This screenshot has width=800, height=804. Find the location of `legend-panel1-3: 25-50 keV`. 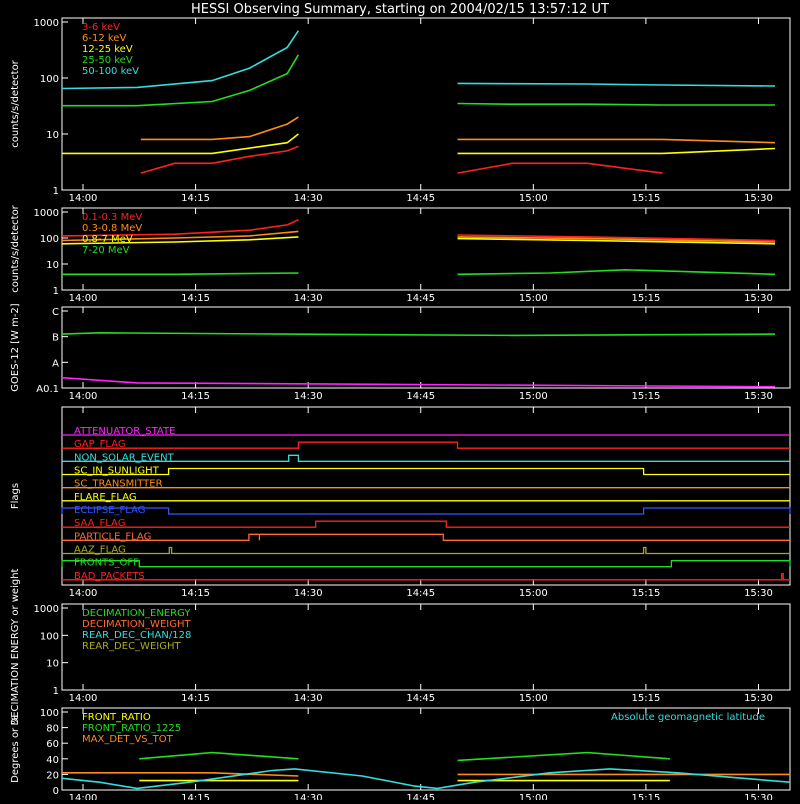

legend-panel1-3: 25-50 keV is located at coordinates (107, 60).